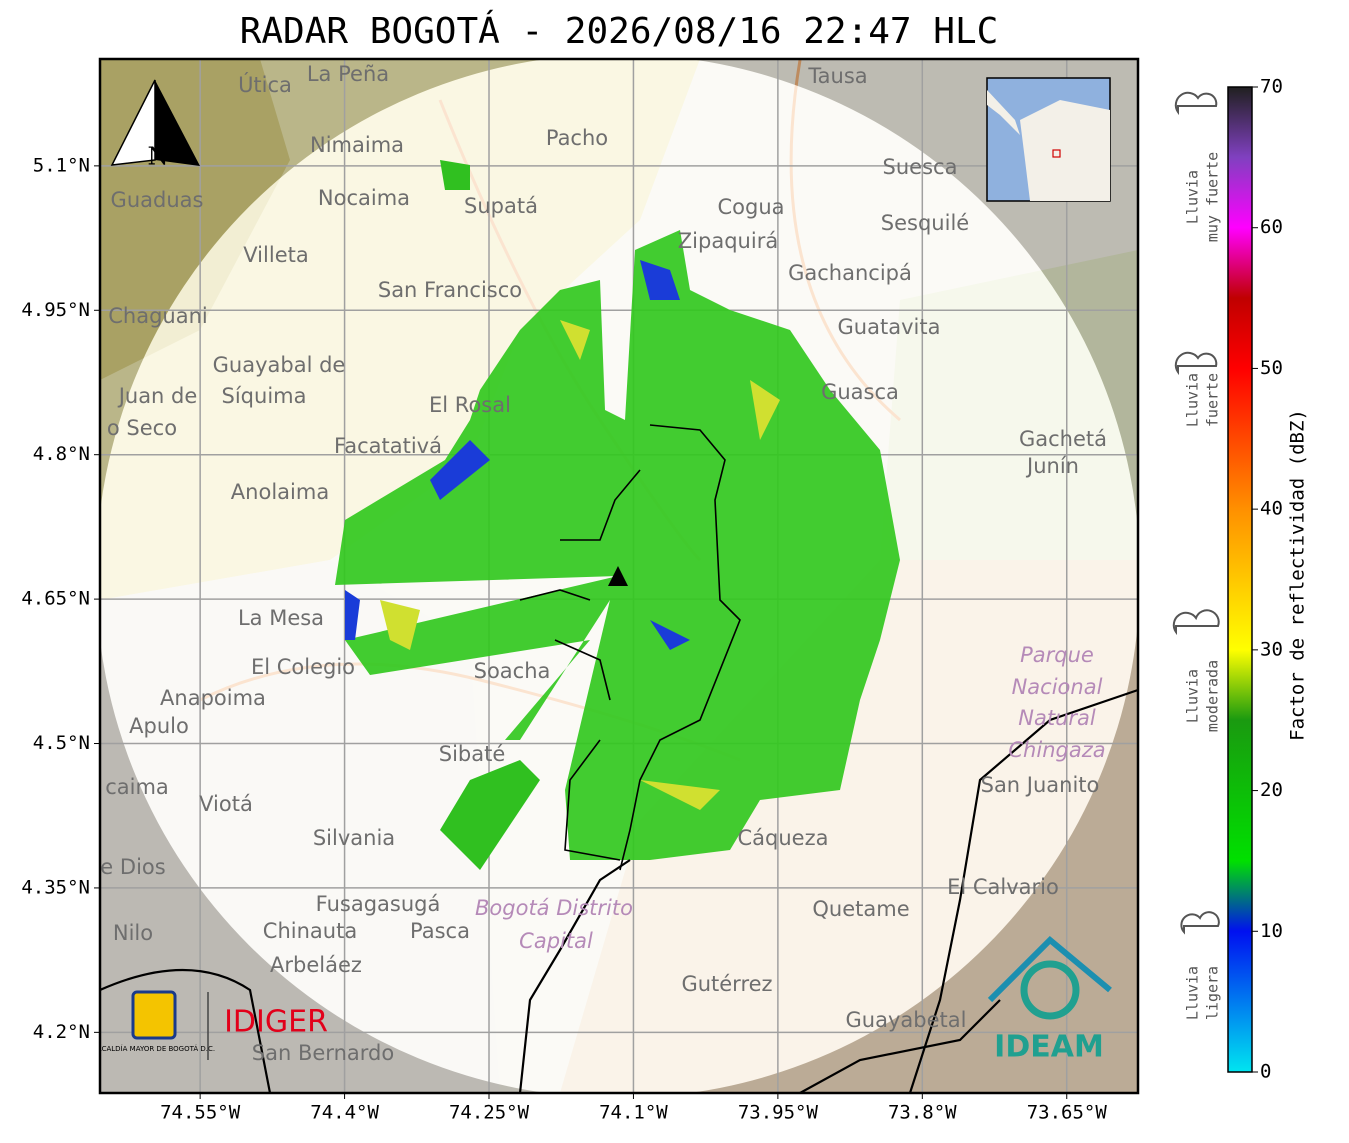 The width and height of the screenshot is (1349, 1143). What do you see at coordinates (920, 167) in the screenshot?
I see `place-label: Suesca` at bounding box center [920, 167].